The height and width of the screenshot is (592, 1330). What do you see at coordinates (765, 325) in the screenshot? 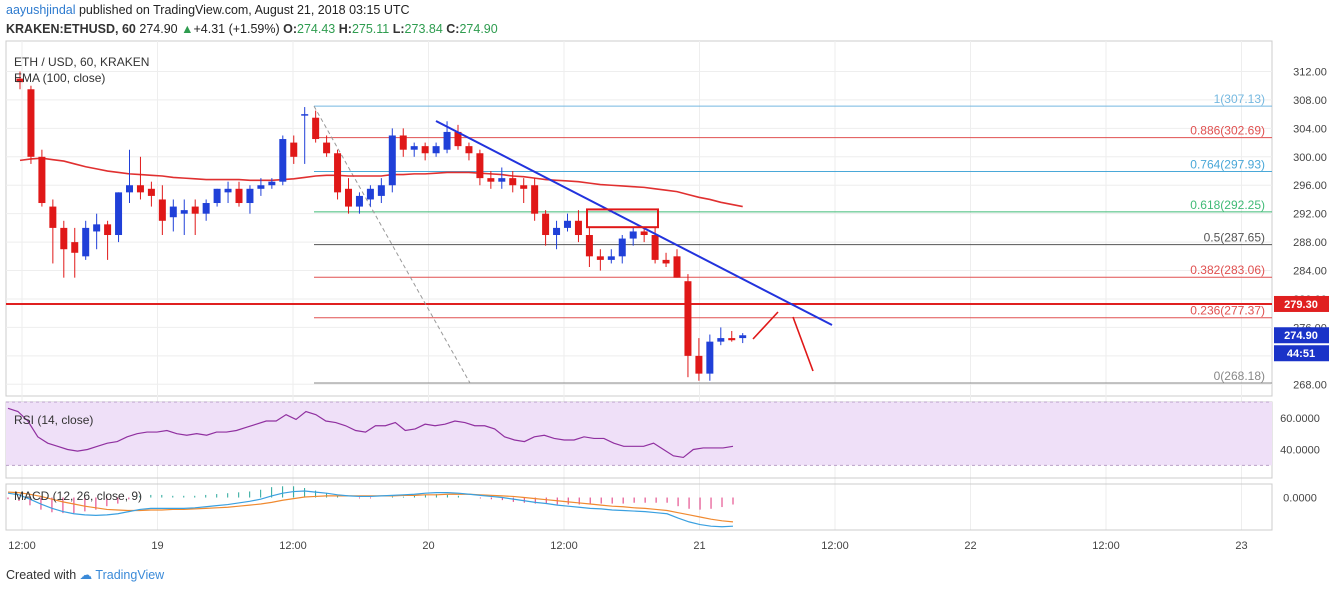
I see `projected-up-arrow` at bounding box center [765, 325].